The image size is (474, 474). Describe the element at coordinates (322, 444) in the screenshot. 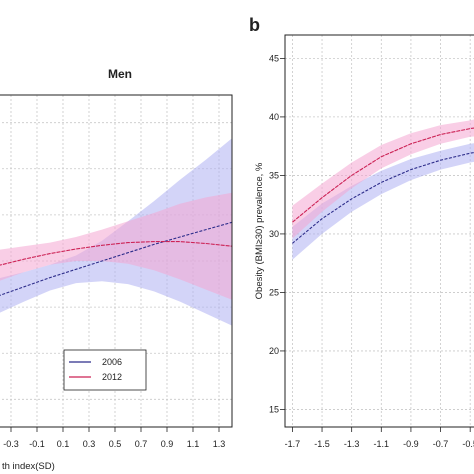

I see `x-tick-label: -1.5` at that location.